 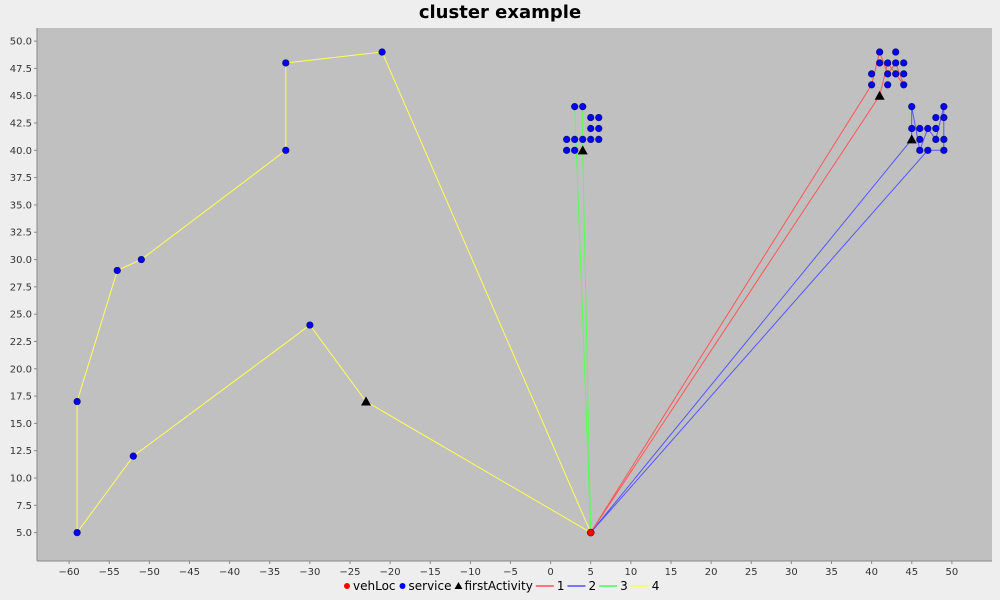 What do you see at coordinates (21, 369) in the screenshot?
I see `y-tick-label: 20.0` at bounding box center [21, 369].